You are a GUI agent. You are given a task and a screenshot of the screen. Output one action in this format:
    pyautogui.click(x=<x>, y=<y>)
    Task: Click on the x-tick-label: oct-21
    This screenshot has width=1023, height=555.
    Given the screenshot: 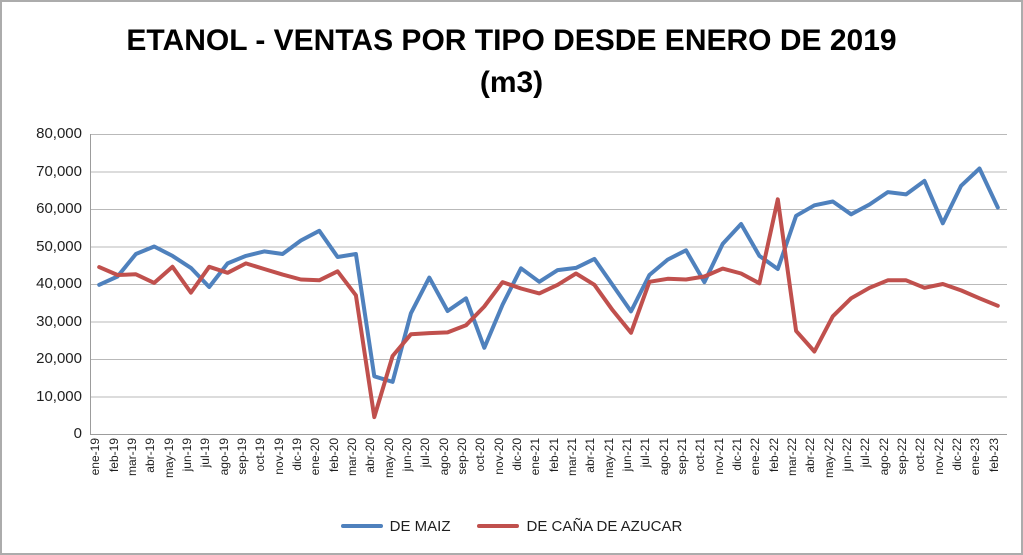 What is the action you would take?
    pyautogui.click(x=700, y=455)
    